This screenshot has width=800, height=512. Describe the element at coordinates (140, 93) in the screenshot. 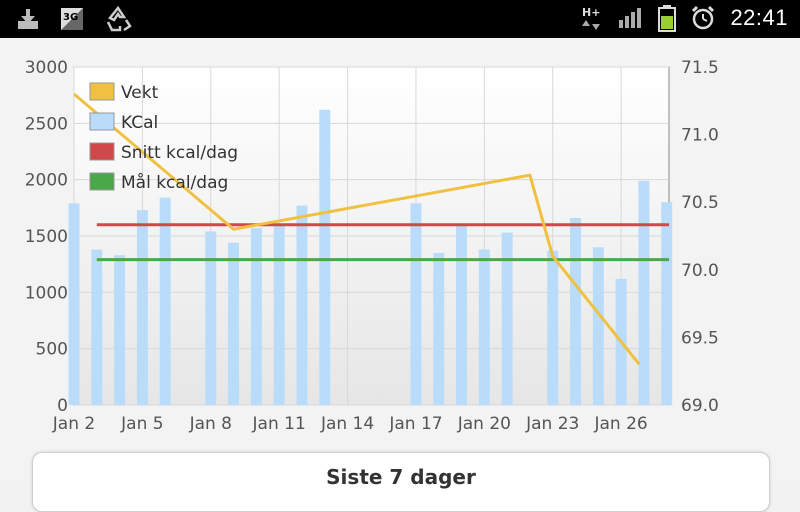

I see `legend-label: Vekt` at that location.